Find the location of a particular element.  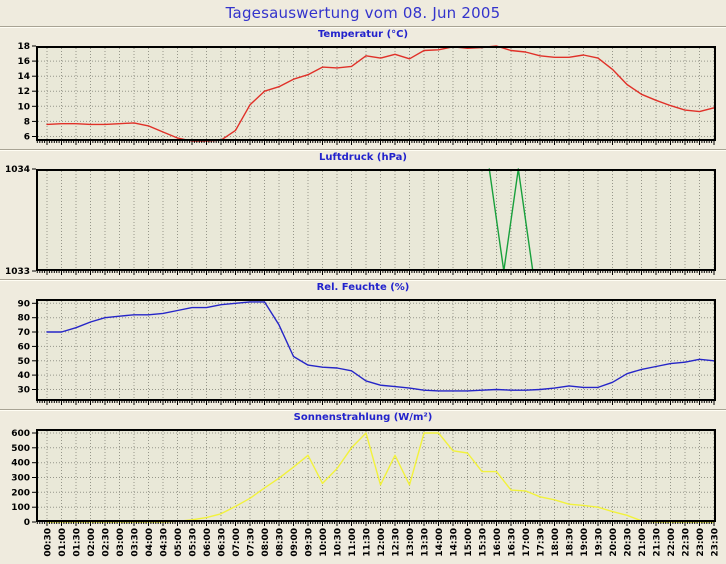

y-axis-labels: 0 100 200 300 400 500 600 is located at coordinates (20, 478).